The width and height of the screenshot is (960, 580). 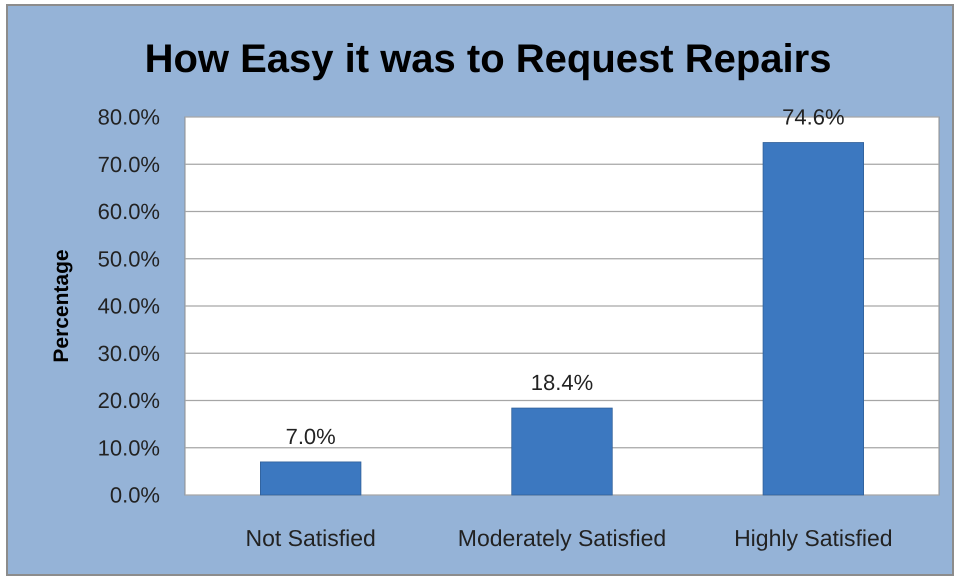 I want to click on y-tick-label: 70.0%, so click(x=129, y=164).